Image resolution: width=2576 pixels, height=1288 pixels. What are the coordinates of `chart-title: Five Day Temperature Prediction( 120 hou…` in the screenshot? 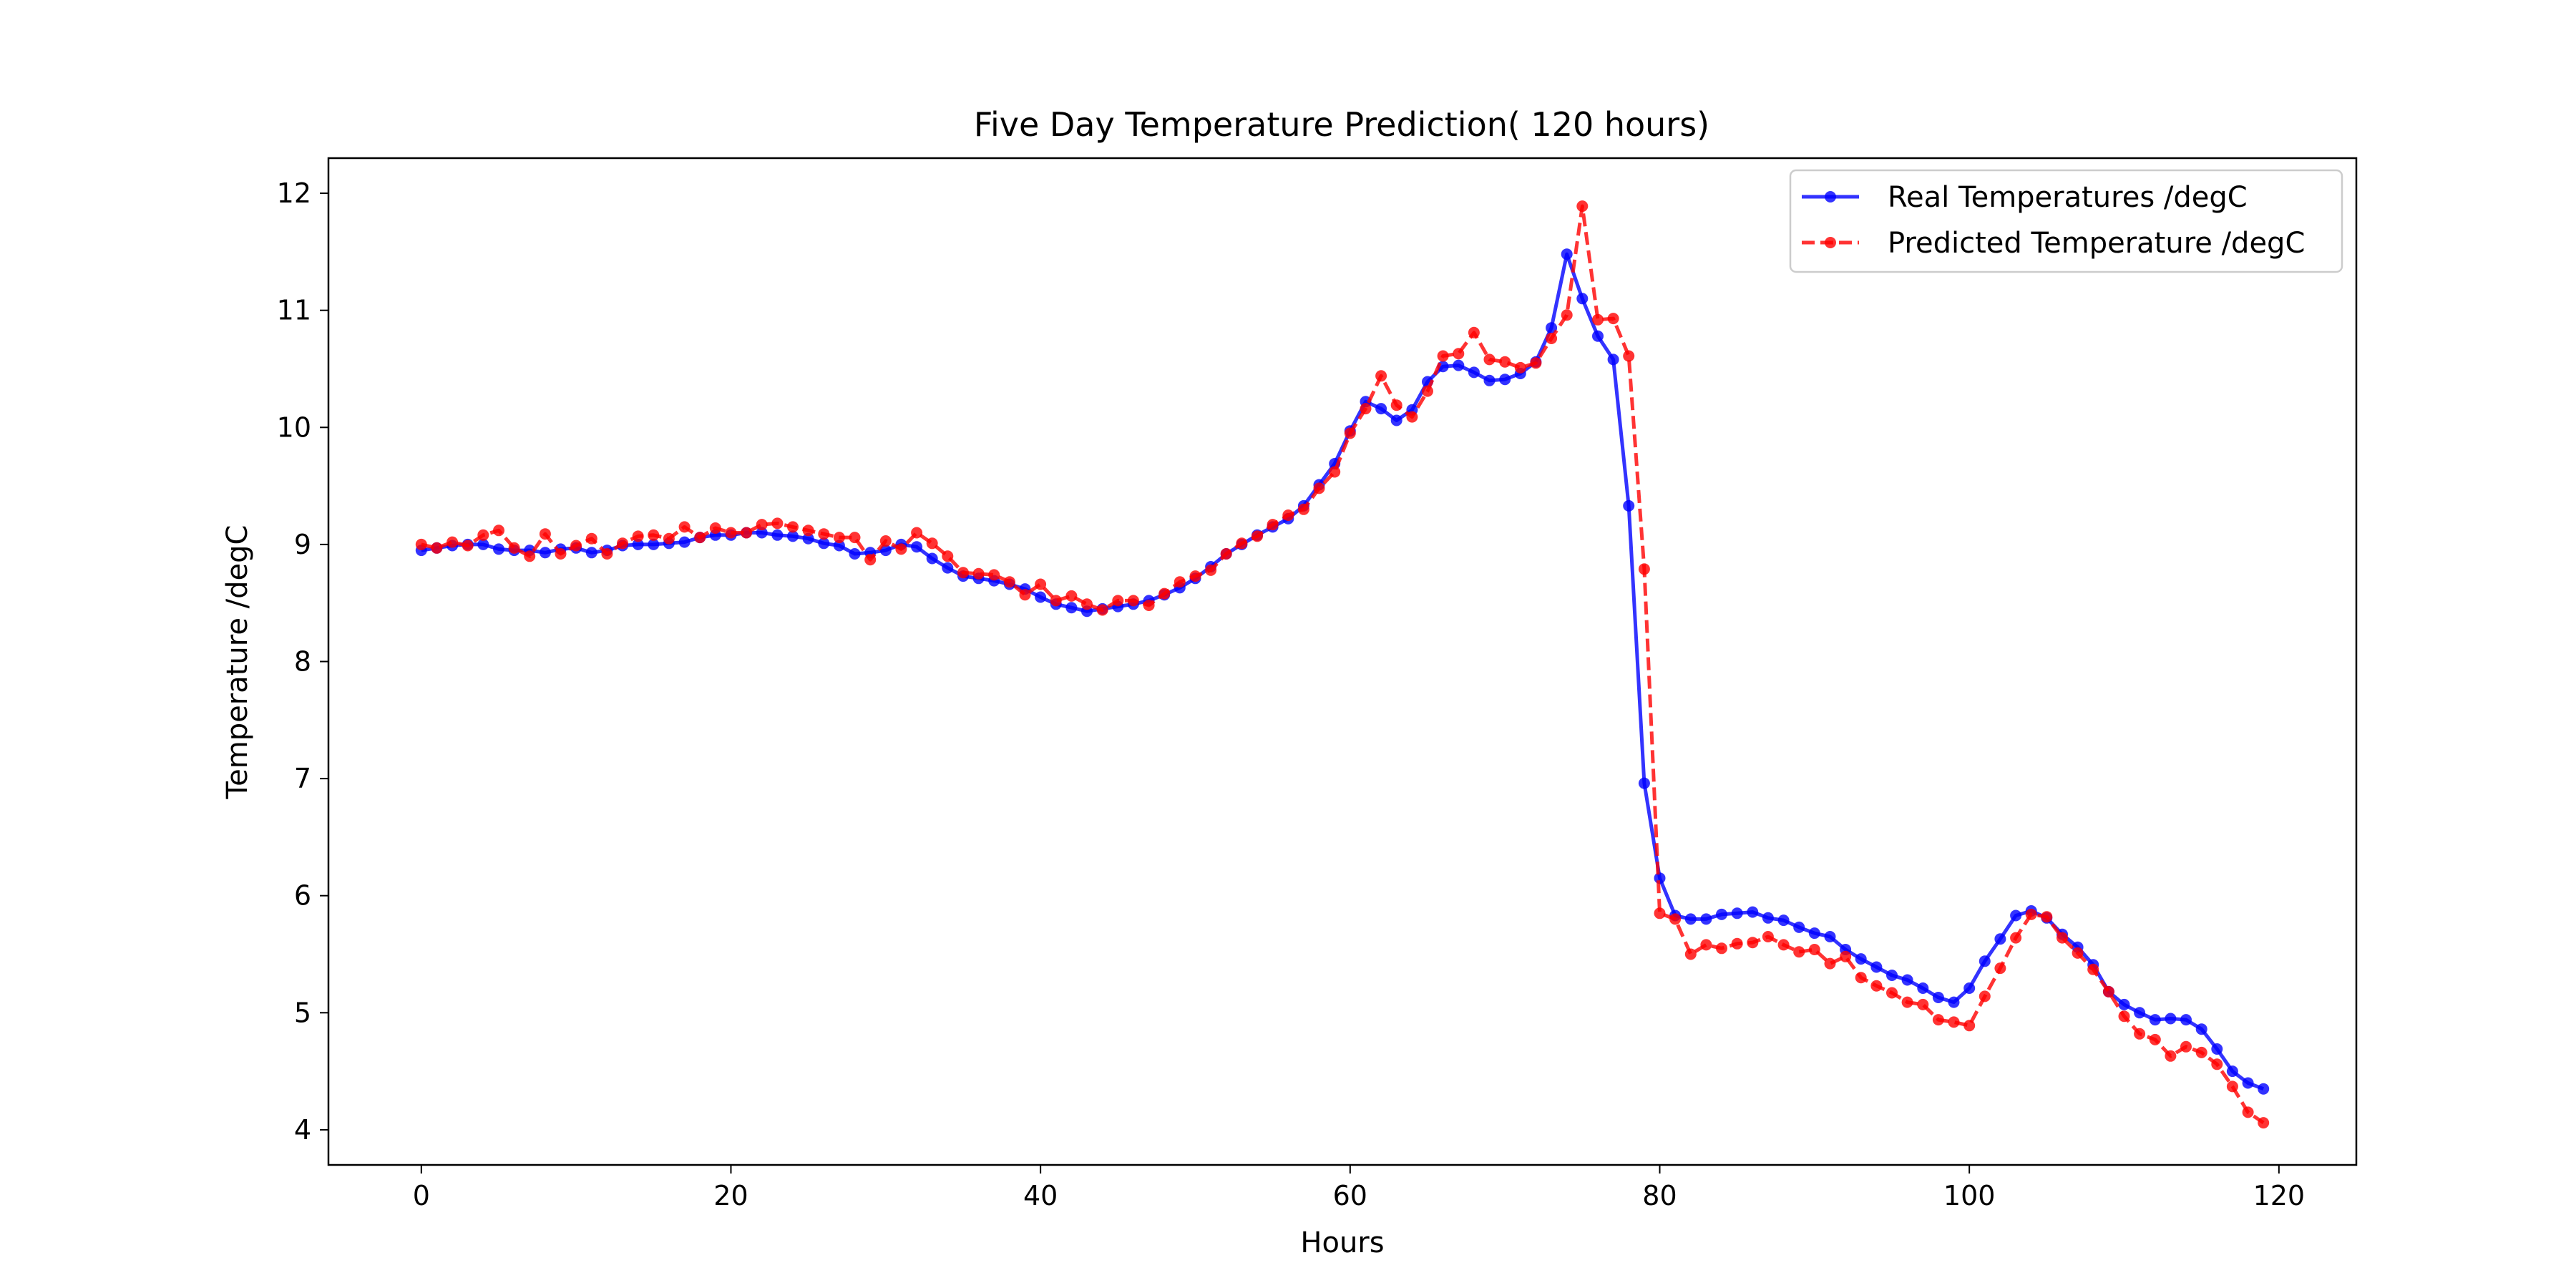 It's located at (1341, 124).